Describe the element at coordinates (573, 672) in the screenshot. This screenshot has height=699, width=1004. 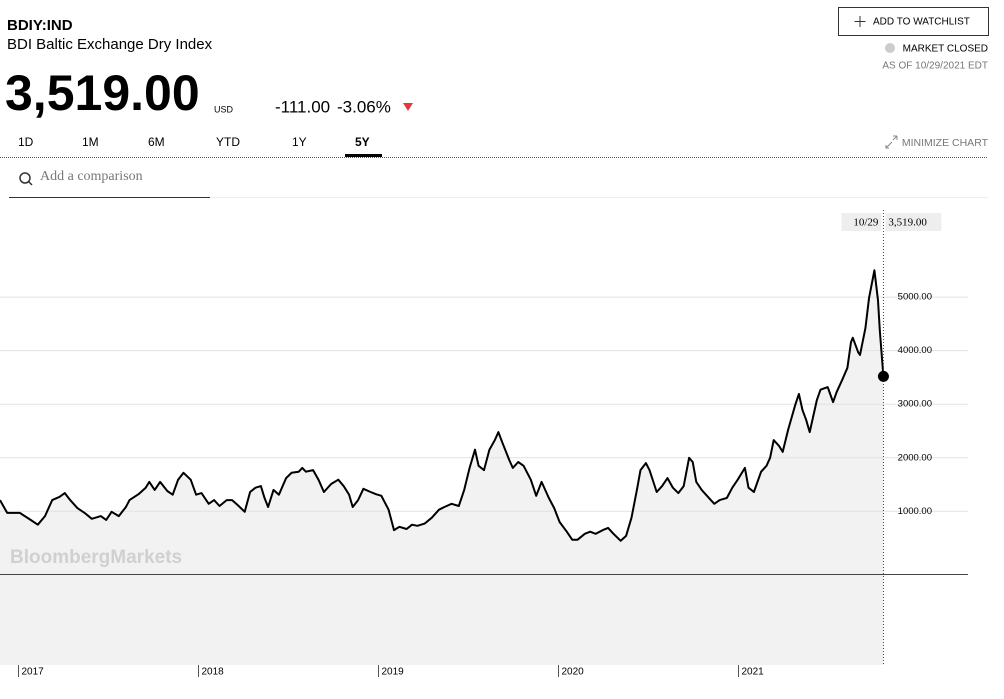
I see `x-tick-label: 2020` at that location.